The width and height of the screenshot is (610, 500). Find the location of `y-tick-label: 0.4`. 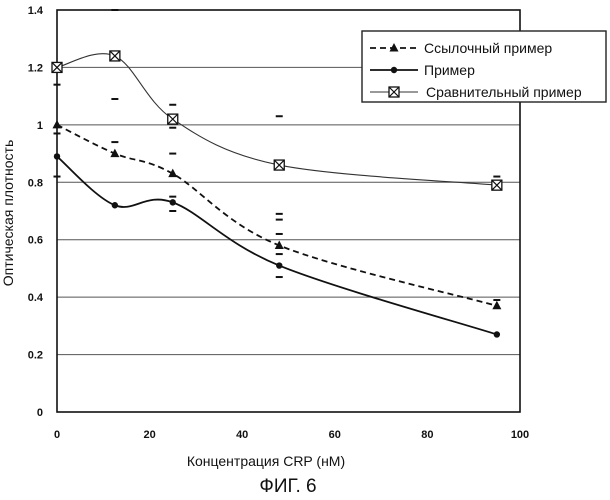

y-tick-label: 0.4 is located at coordinates (36, 298).